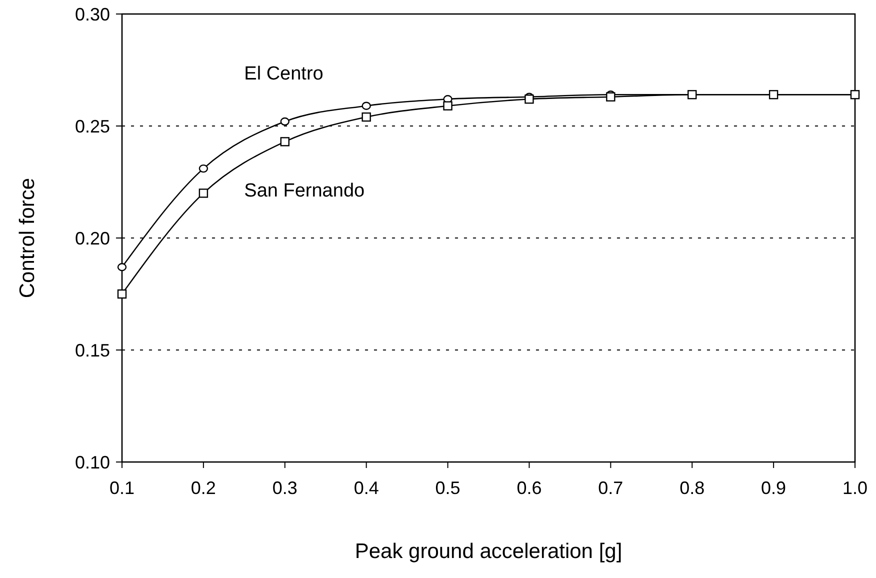 The height and width of the screenshot is (578, 876). What do you see at coordinates (122, 488) in the screenshot?
I see `x-tick-label: 0.1` at bounding box center [122, 488].